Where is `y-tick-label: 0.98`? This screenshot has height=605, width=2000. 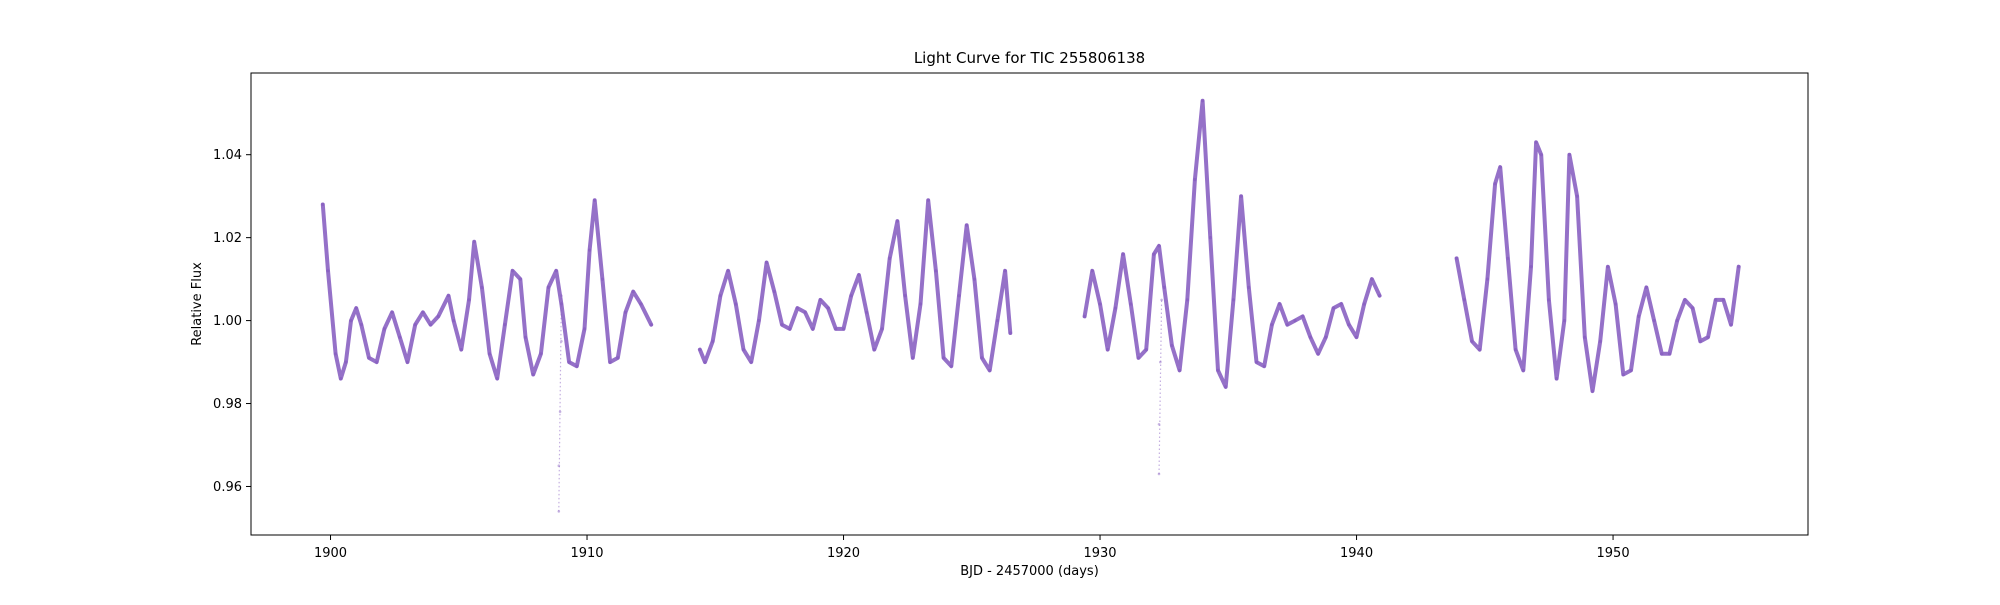
y-tick-label: 0.98 is located at coordinates (227, 404).